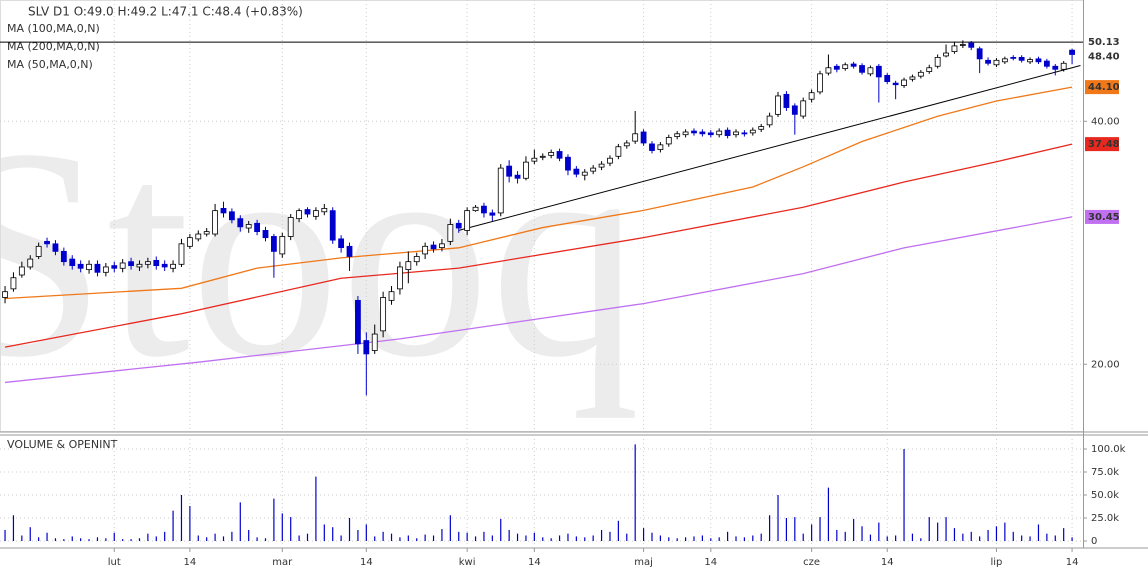  I want to click on y-tick-label: 0, so click(1094, 541).